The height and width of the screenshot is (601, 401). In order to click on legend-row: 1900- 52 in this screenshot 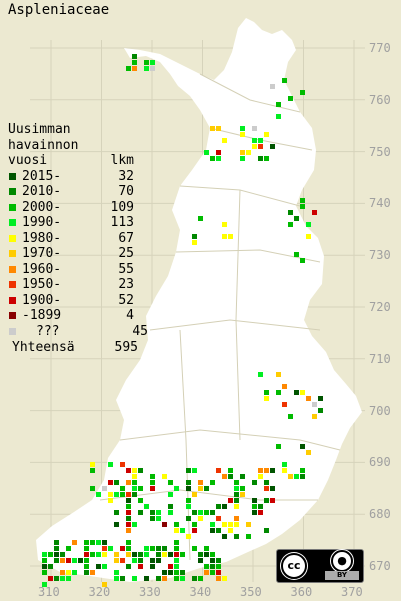, I will do `click(78, 301)`.